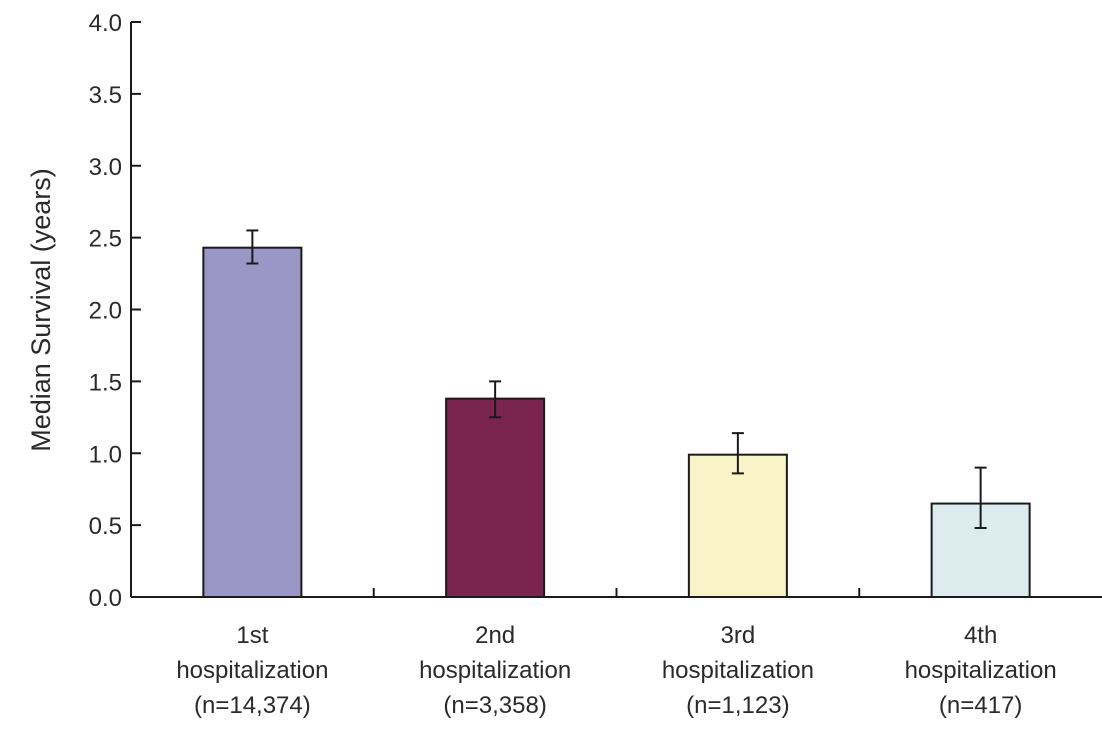  I want to click on x-tick-label: (n=14,374), so click(252, 705).